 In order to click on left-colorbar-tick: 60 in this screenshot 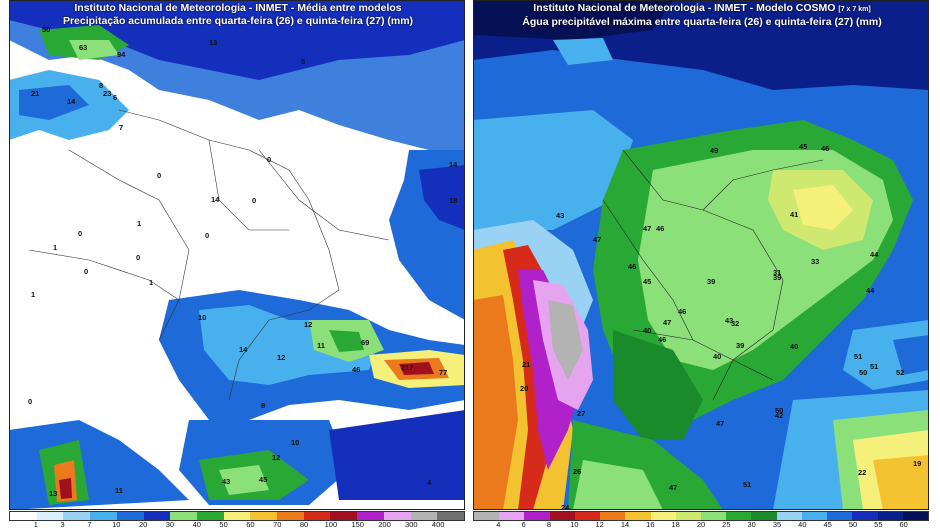, I will do `click(250, 524)`.